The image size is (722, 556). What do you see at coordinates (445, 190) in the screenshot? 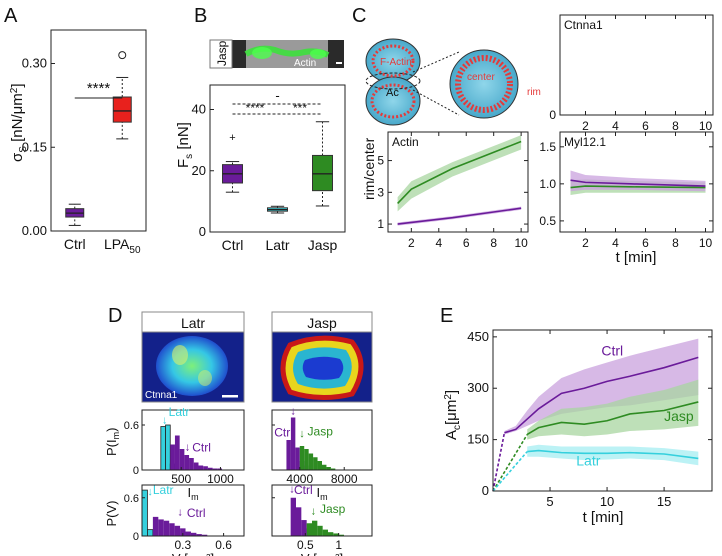
I see `panel-c-actin: 1 3 5 2 4 6 8 10 Actin rim/center` at bounding box center [445, 190].